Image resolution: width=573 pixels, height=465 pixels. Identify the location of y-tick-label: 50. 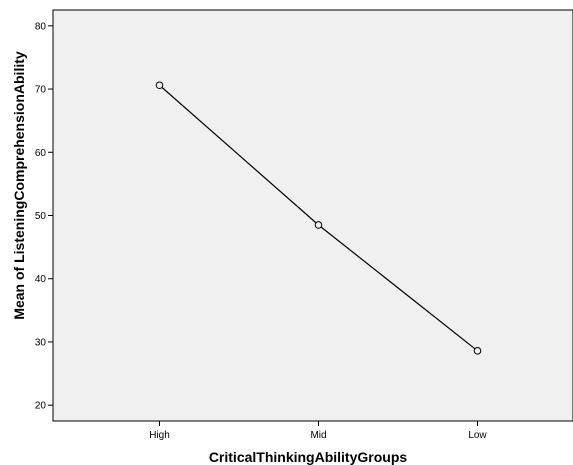
(41, 216).